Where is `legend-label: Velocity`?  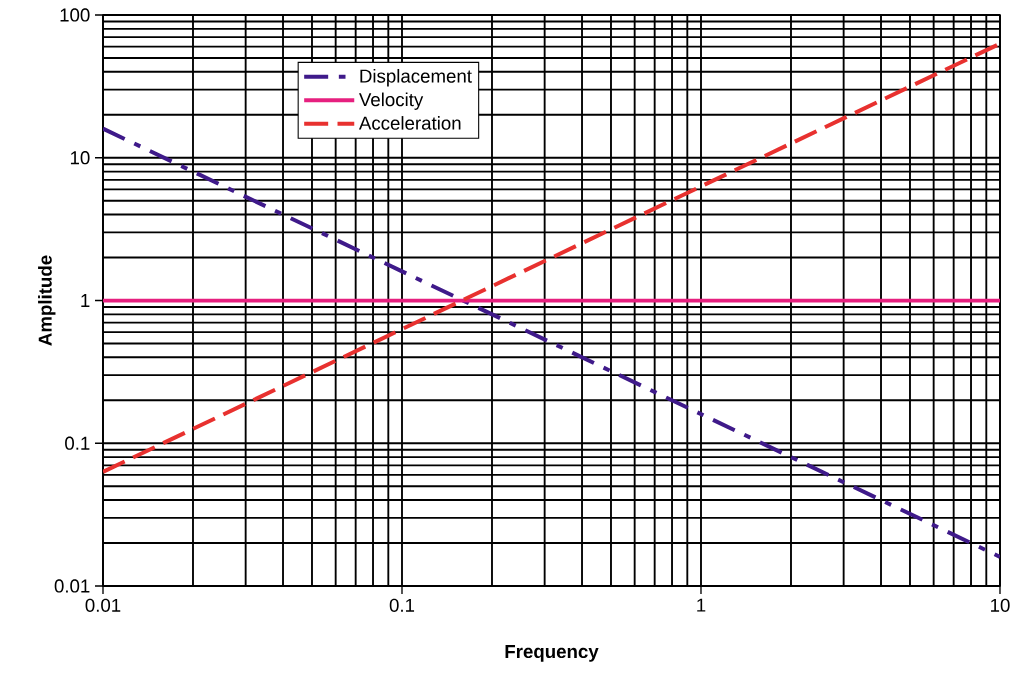
legend-label: Velocity is located at coordinates (391, 101).